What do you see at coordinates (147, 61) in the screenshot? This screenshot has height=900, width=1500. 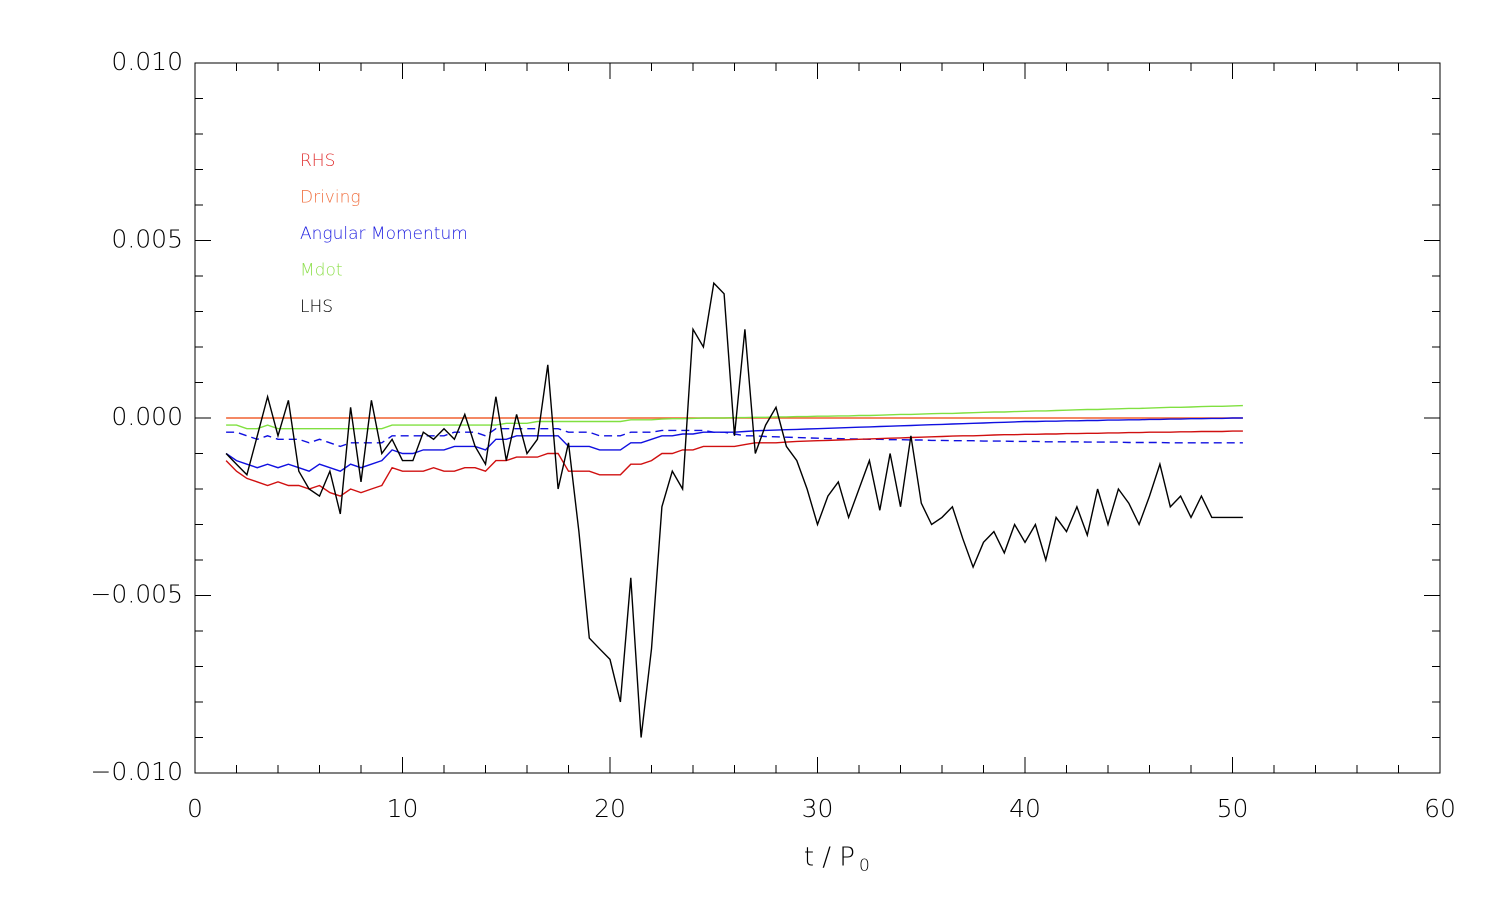 I see `y-tick-label: 0.010` at bounding box center [147, 61].